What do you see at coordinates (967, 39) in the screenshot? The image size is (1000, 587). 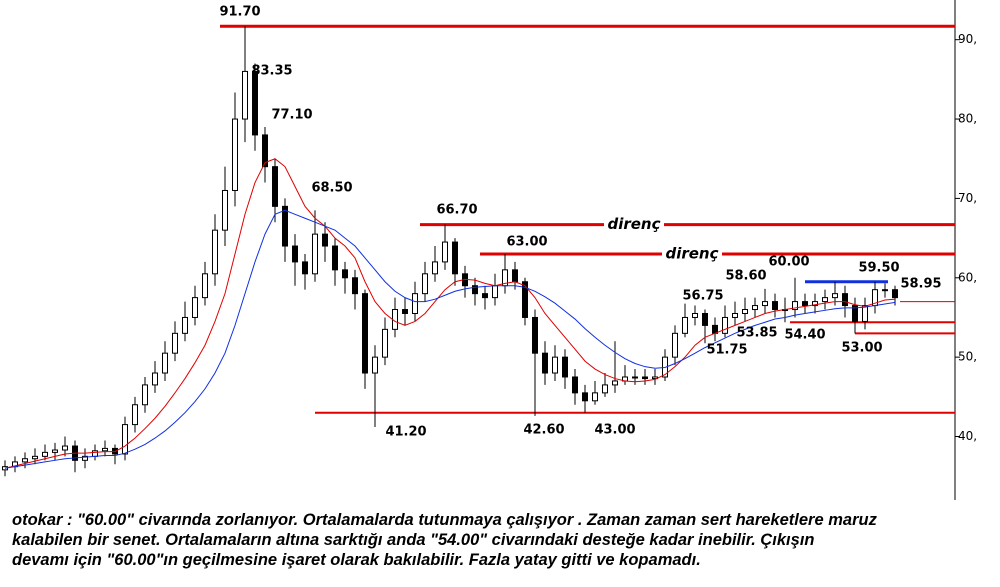 I see `y-tick-label: 90,` at bounding box center [967, 39].